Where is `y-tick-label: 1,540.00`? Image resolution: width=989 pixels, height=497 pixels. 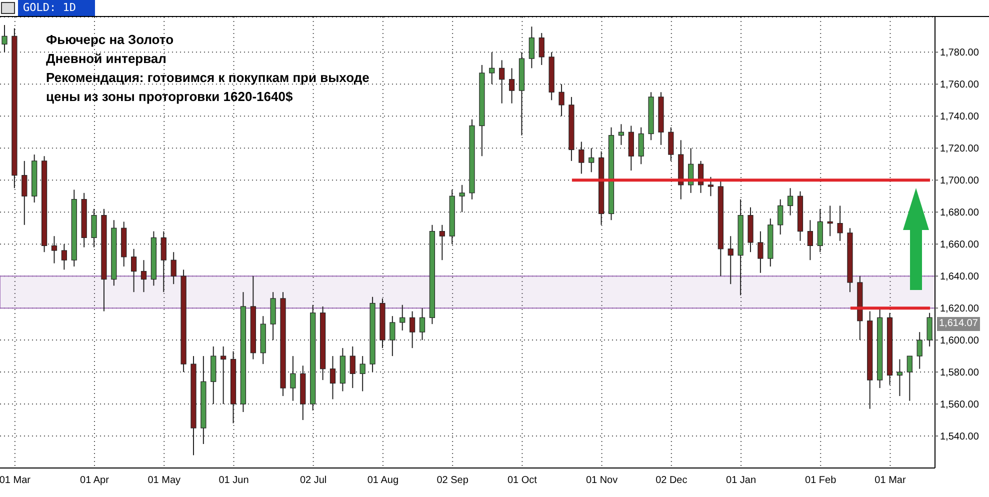
y-tick-label: 1,540.00 is located at coordinates (960, 437).